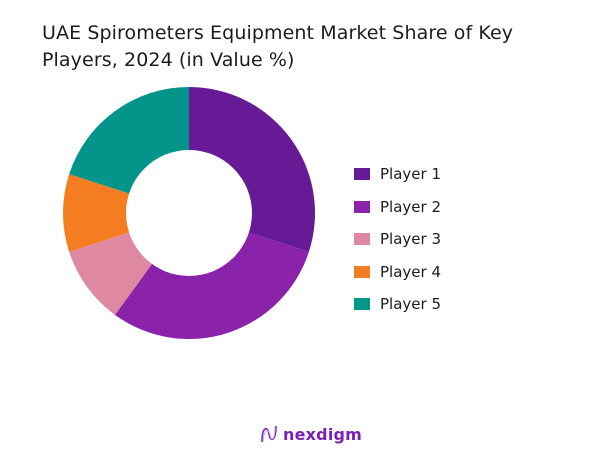 This screenshot has width=602, height=451. I want to click on legend-item-player-2: Player 2, so click(397, 207).